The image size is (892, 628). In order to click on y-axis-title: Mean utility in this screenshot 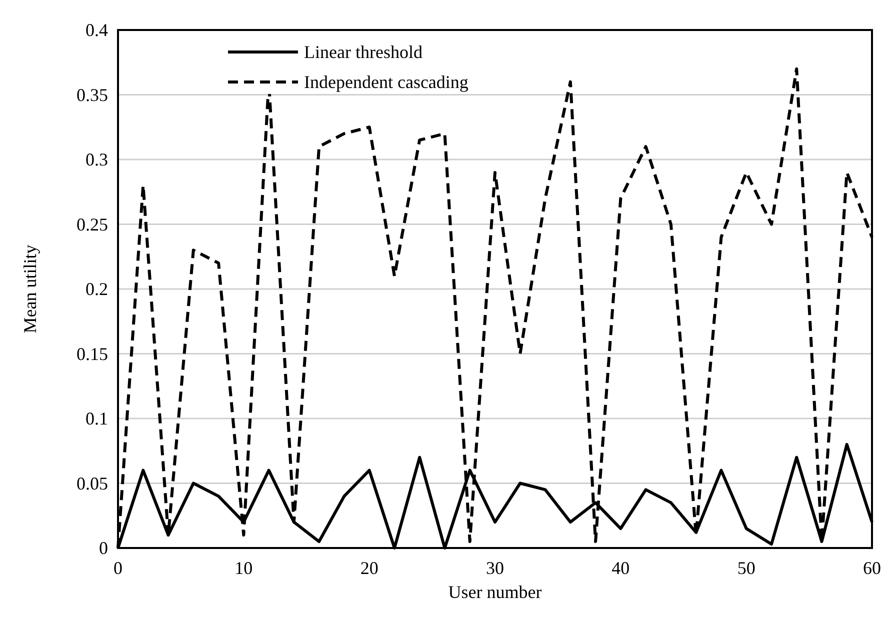, I will do `click(30, 289)`.